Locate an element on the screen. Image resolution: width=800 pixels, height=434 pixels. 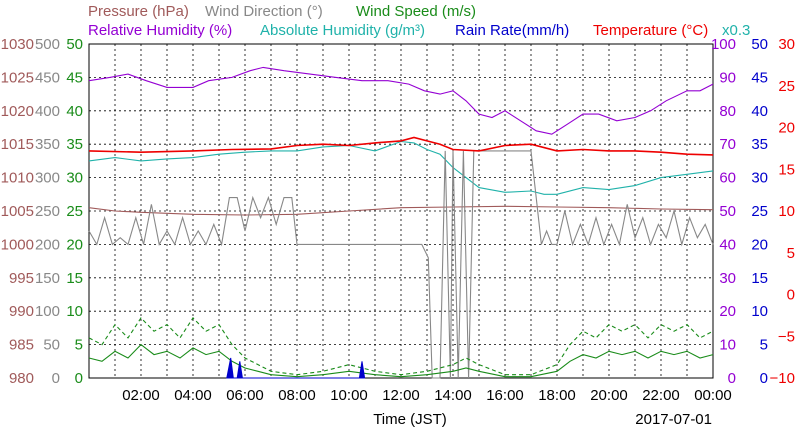
x-tick: 08:00 is located at coordinates (297, 395).